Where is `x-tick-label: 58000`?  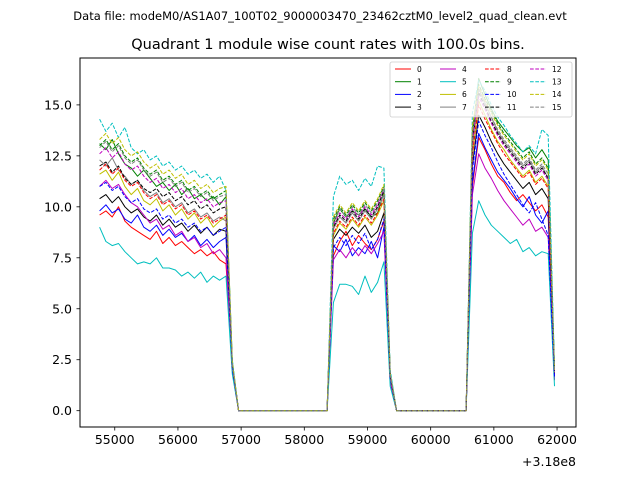 x-tick-label: 58000 is located at coordinates (304, 439).